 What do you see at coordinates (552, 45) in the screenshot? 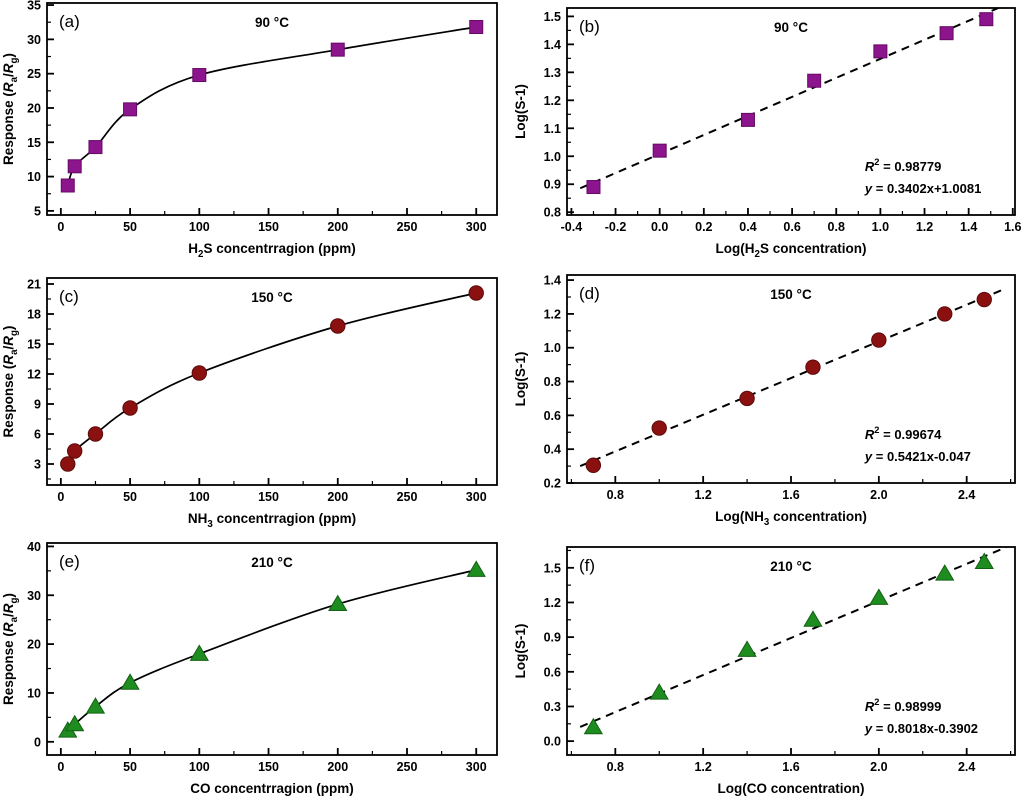
I see `y-tick-label: 1.4` at bounding box center [552, 45].